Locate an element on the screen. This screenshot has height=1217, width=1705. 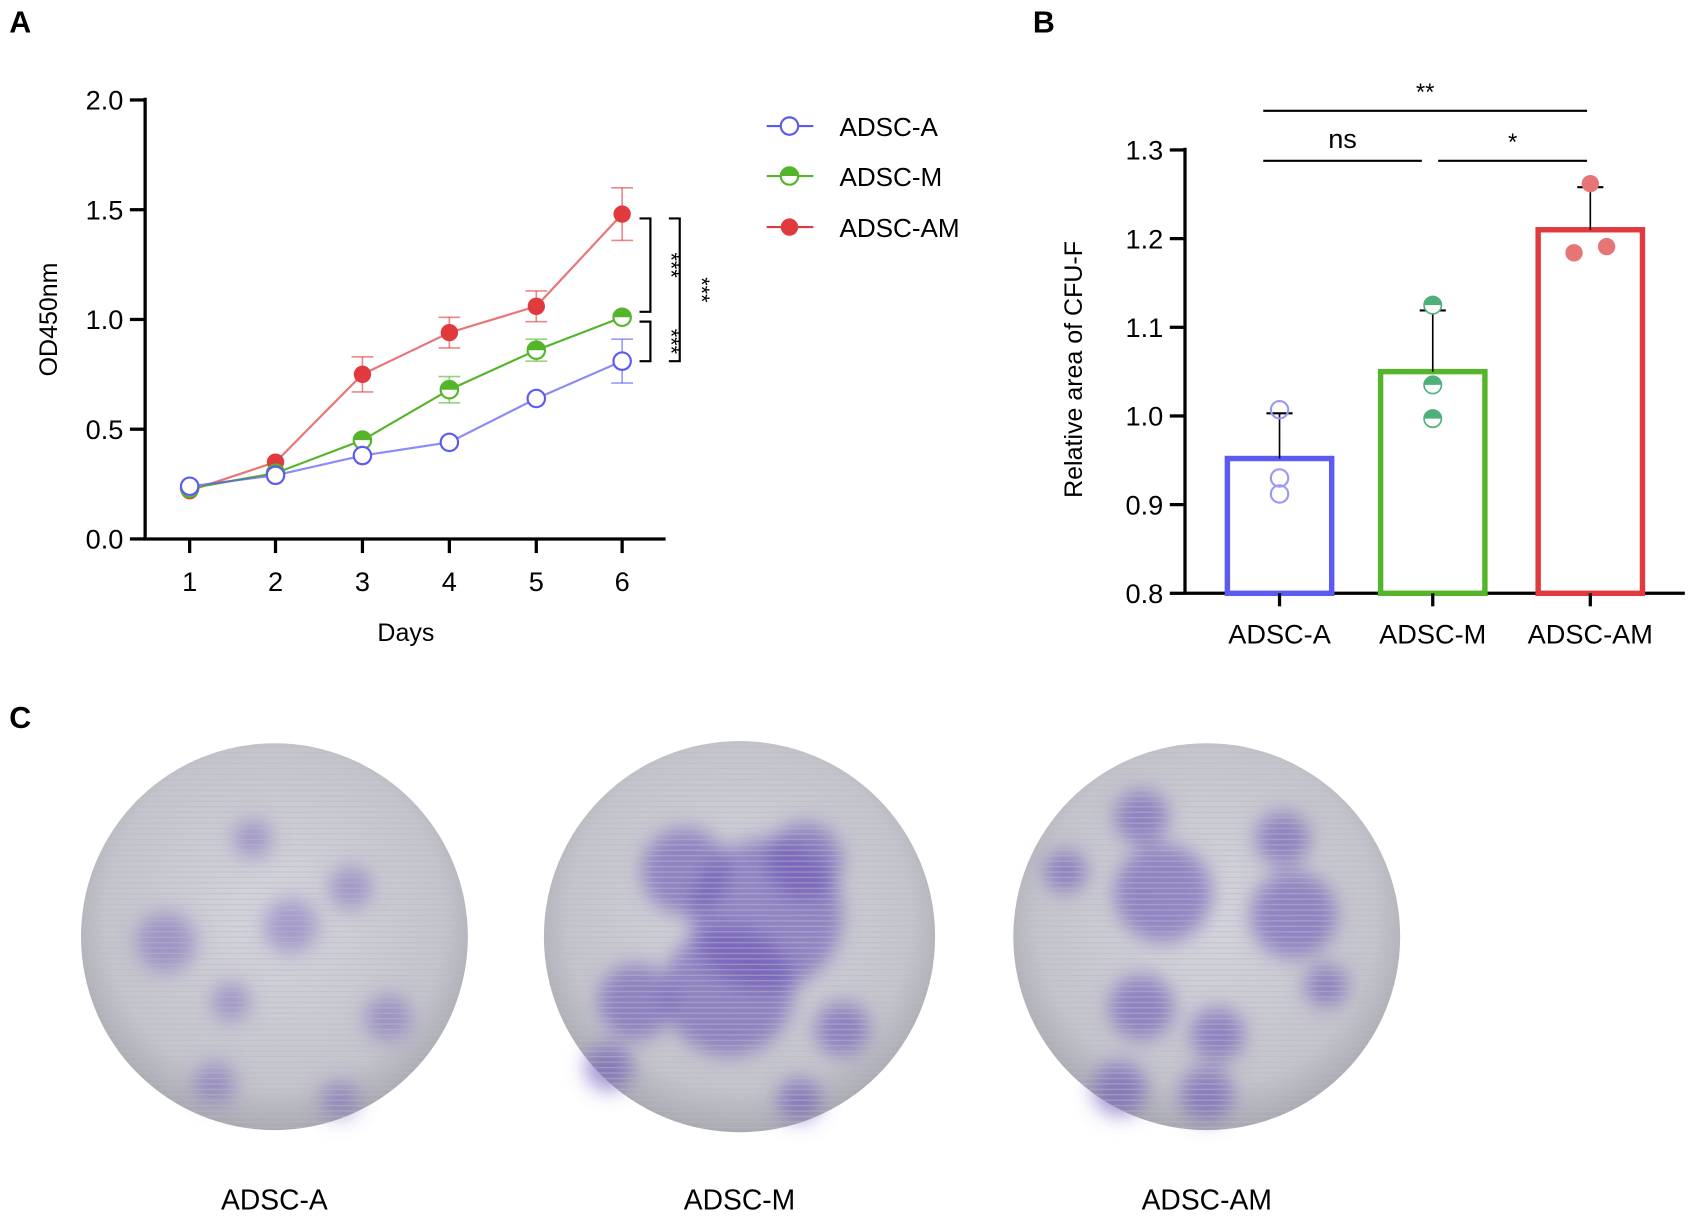
x-tick-label: 4 is located at coordinates (449, 581).